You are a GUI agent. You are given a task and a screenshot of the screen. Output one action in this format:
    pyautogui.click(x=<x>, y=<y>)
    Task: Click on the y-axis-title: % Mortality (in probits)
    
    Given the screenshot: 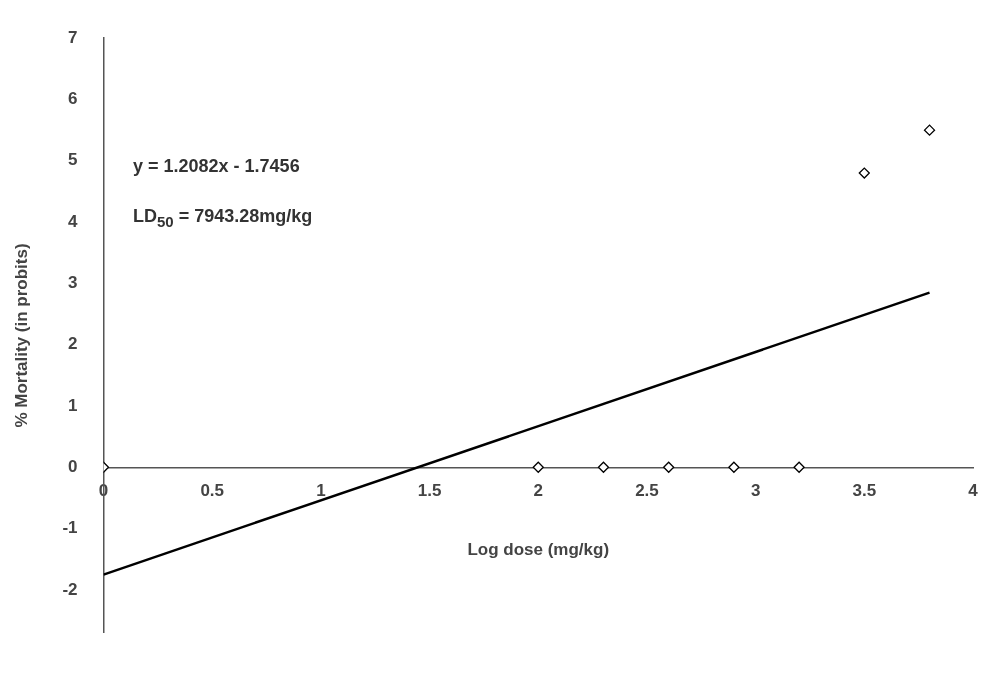 What is the action you would take?
    pyautogui.click(x=21, y=335)
    